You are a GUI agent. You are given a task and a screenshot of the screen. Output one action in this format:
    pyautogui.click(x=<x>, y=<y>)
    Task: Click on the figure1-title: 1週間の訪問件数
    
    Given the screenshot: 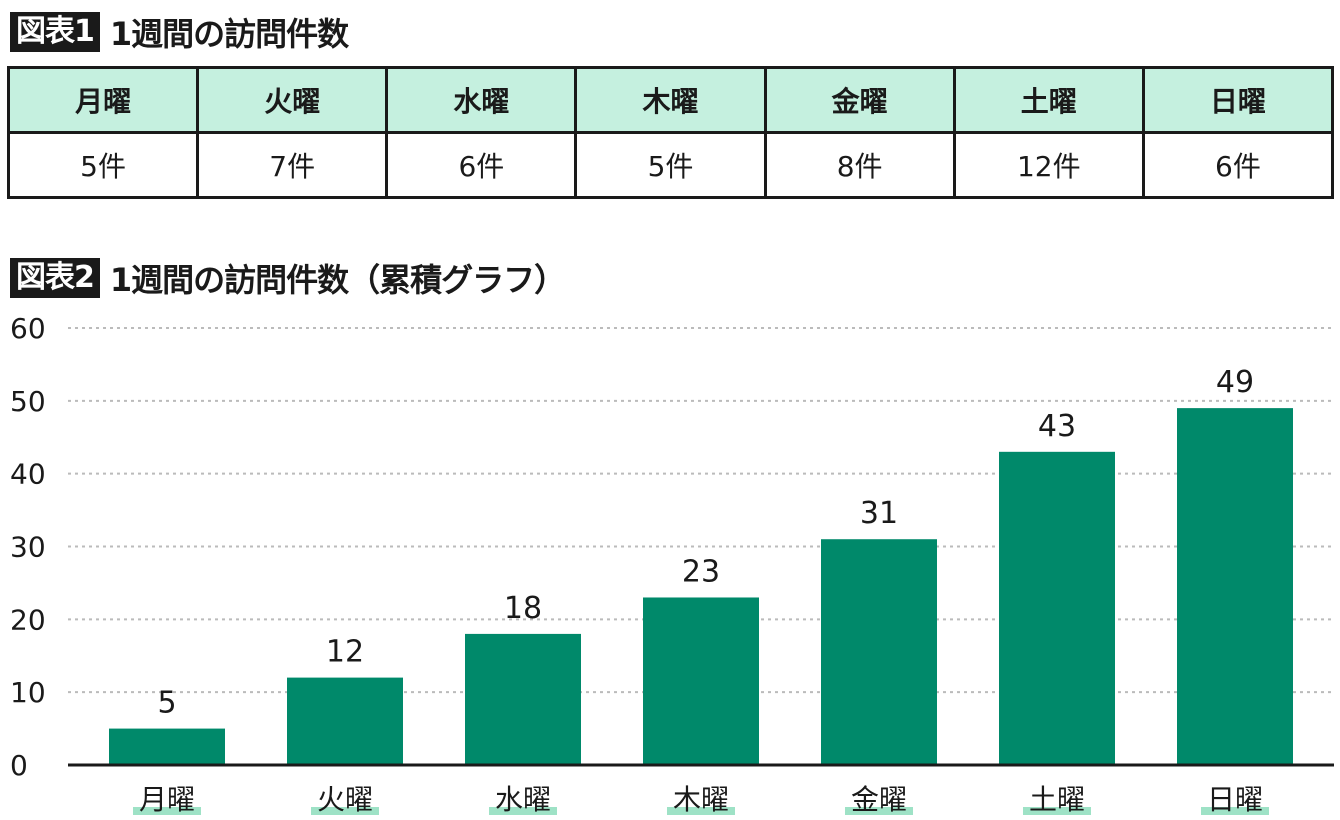 What is the action you would take?
    pyautogui.click(x=229, y=34)
    